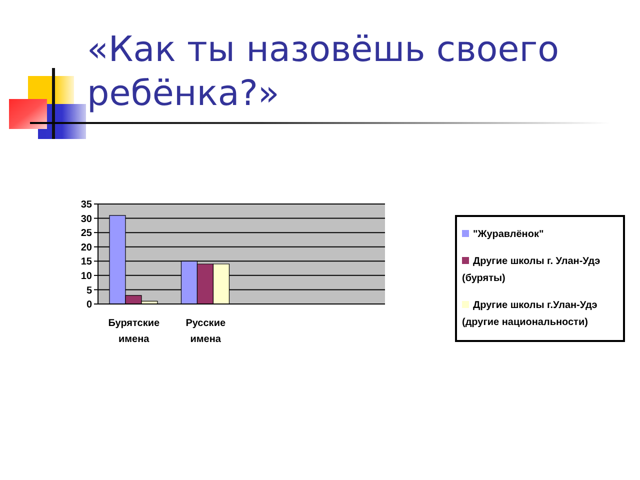  Describe the element at coordinates (134, 331) in the screenshot. I see `x-tick-label: Бурятские имена` at that location.